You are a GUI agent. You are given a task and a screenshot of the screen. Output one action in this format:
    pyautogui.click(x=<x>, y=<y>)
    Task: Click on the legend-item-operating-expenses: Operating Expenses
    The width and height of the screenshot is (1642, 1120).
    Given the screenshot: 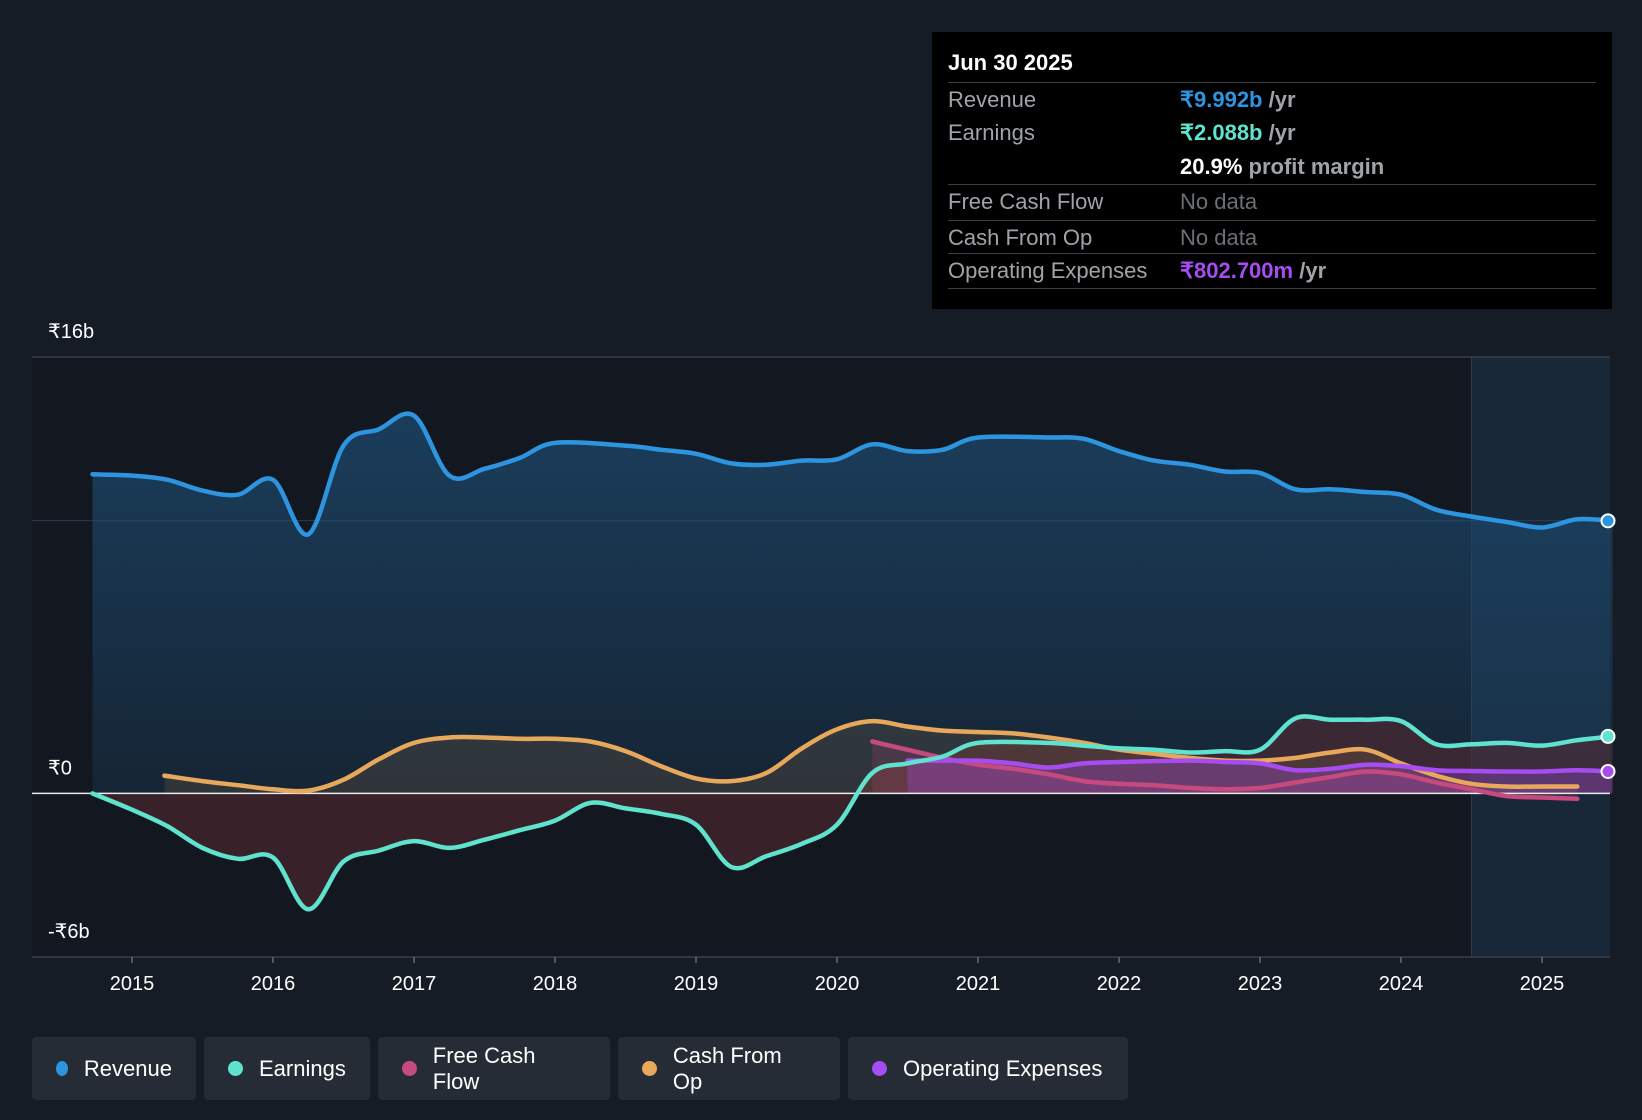 What is the action you would take?
    pyautogui.click(x=988, y=1068)
    